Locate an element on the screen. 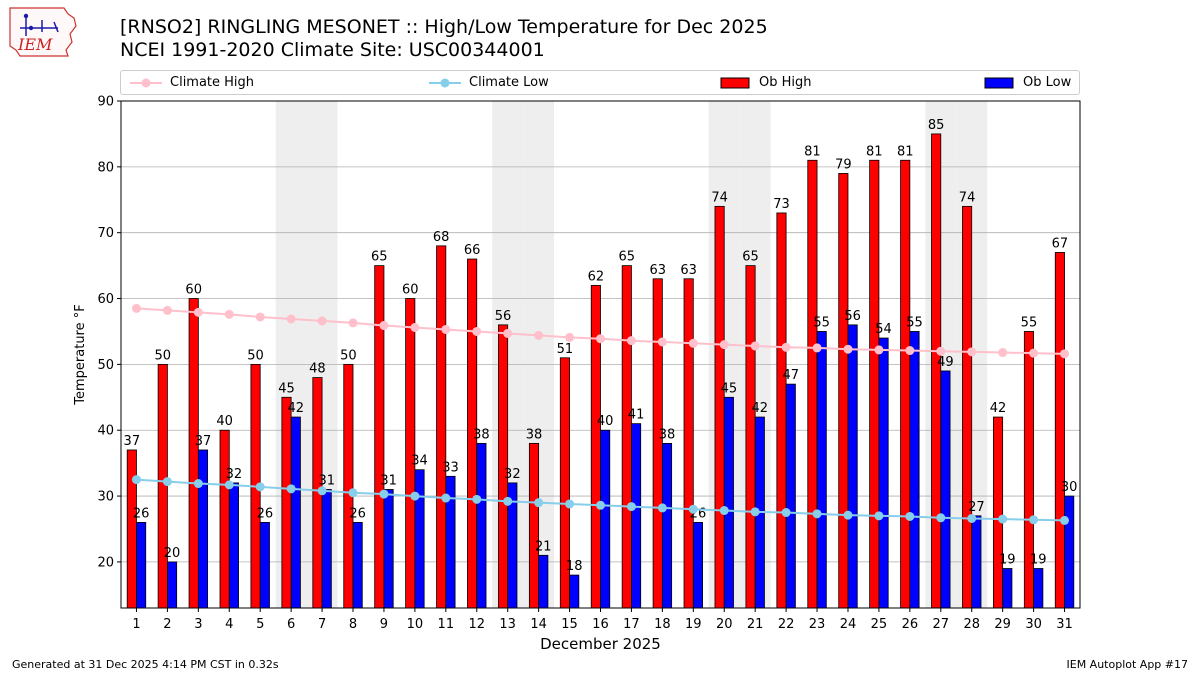 This screenshot has height=675, width=1200. legend-label: Ob Low is located at coordinates (1047, 82).